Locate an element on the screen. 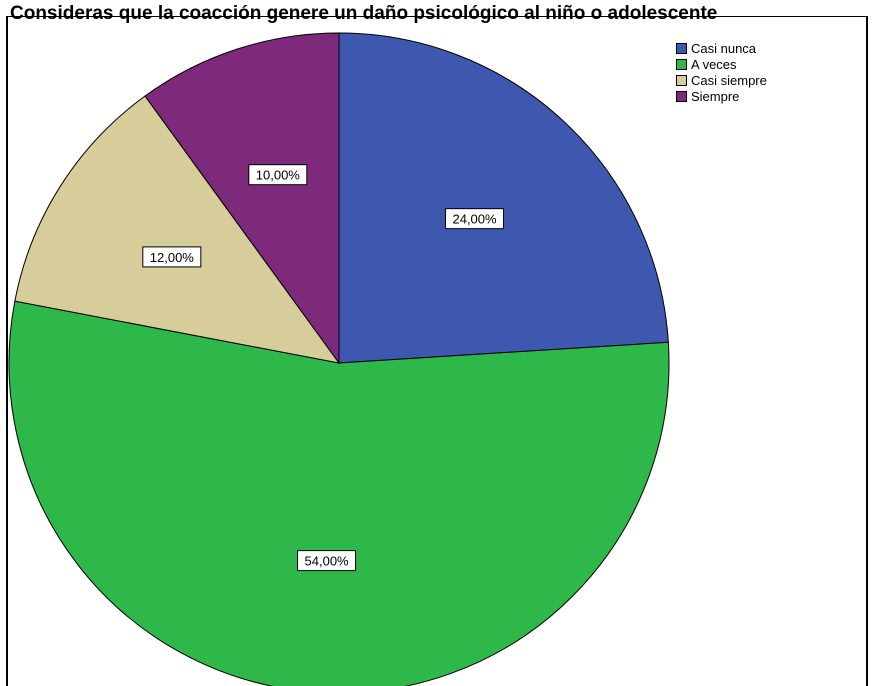 The height and width of the screenshot is (686, 874). slice-label-siempre: 10,00% is located at coordinates (278, 175).